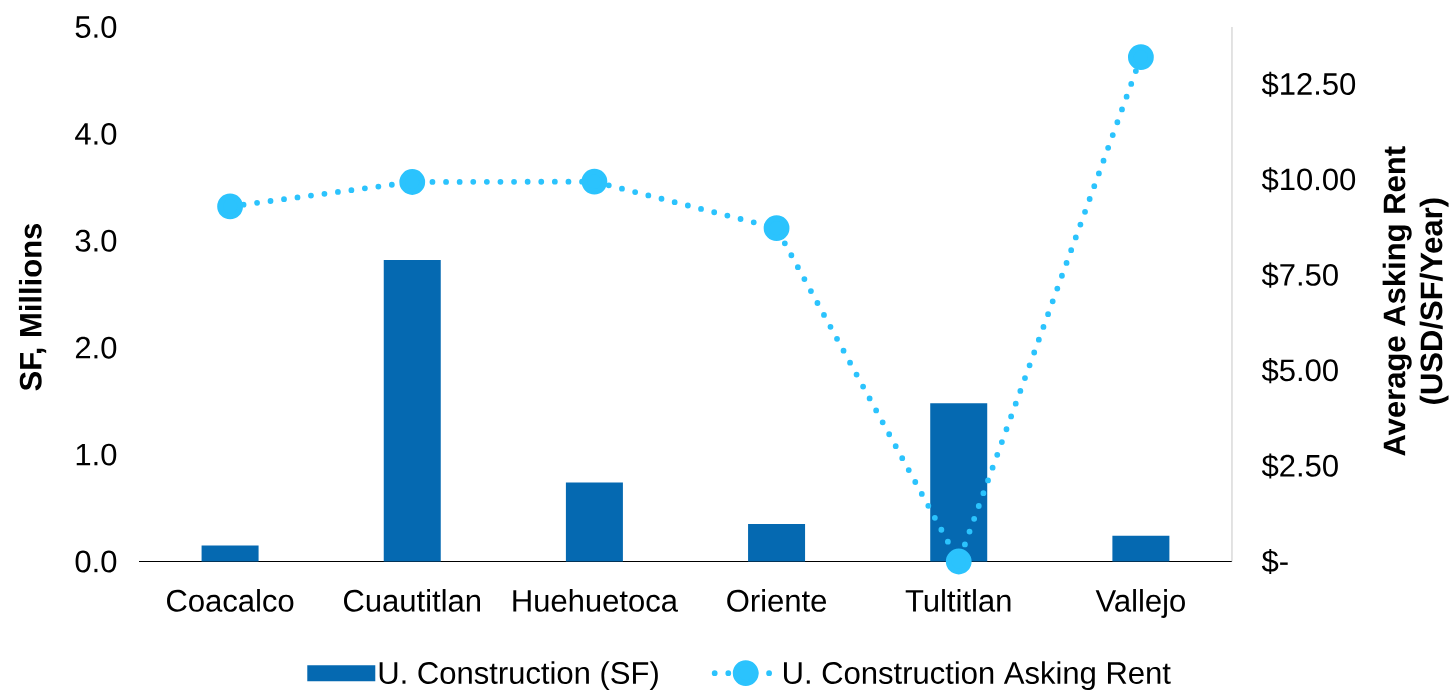  Describe the element at coordinates (96, 347) in the screenshot. I see `y-tick-label: 2.0` at that location.